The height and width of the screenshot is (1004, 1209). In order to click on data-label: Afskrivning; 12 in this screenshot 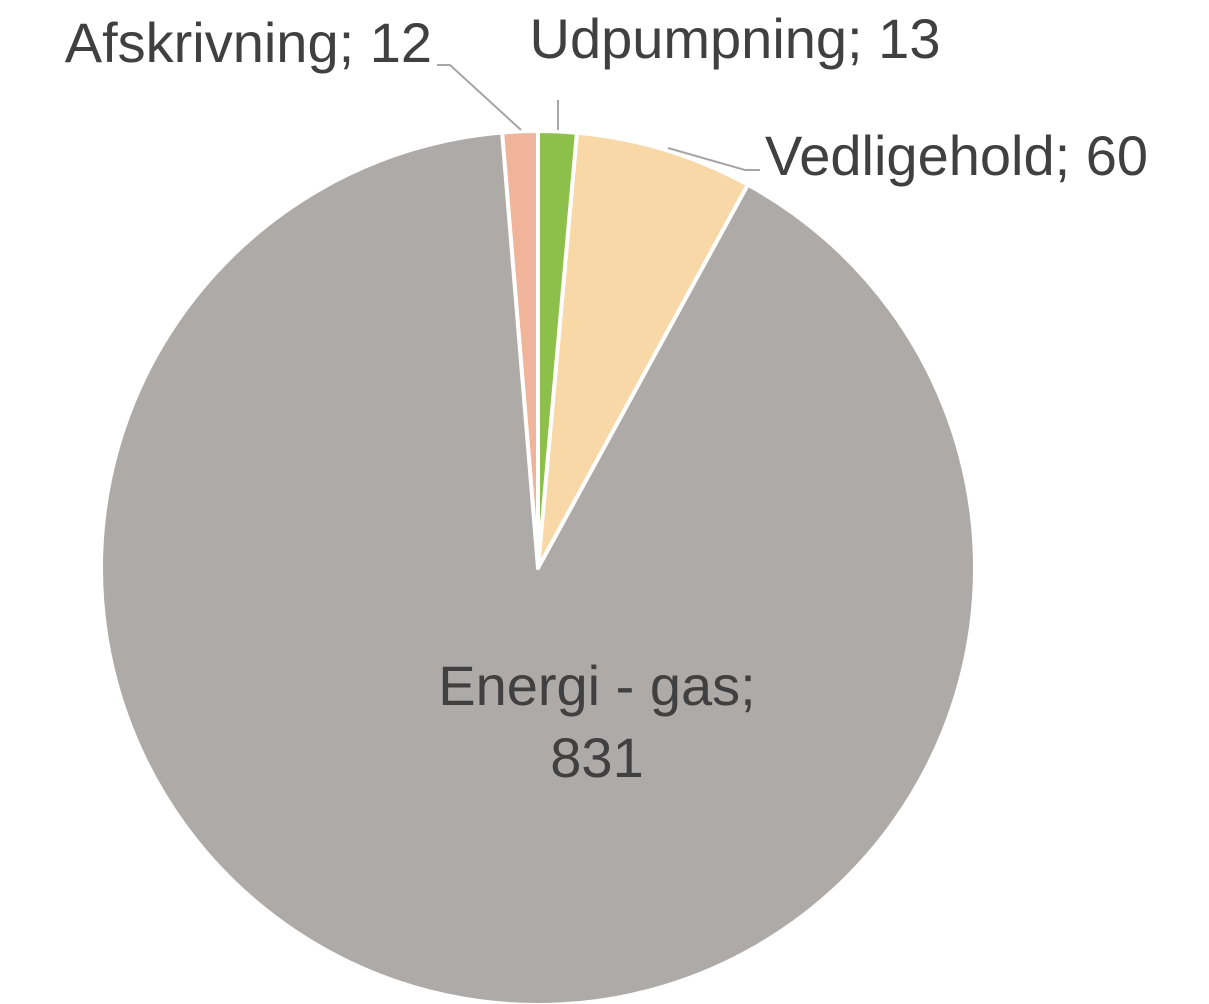, I will do `click(248, 42)`.